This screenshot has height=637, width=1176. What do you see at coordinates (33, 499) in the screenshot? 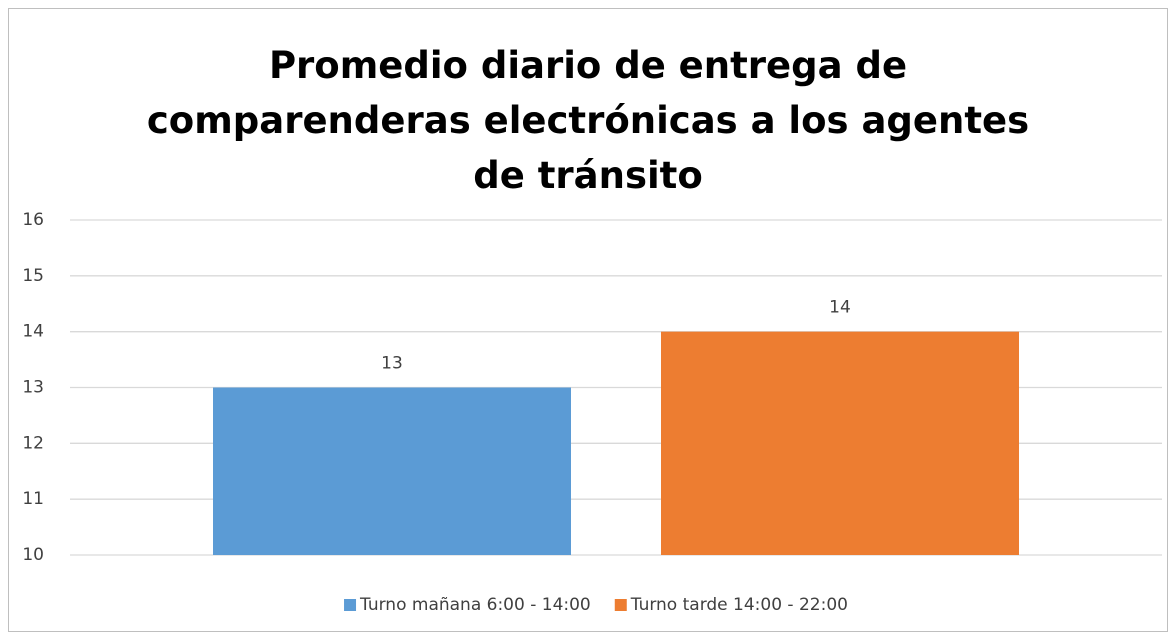
I see `y-tick-label: 11` at bounding box center [33, 499].